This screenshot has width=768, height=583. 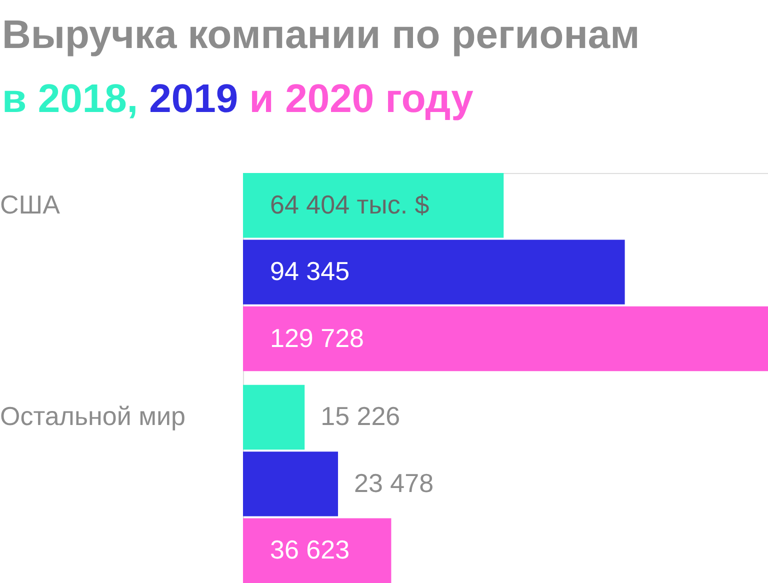 I want to click on data-label: 36 623, so click(x=310, y=549).